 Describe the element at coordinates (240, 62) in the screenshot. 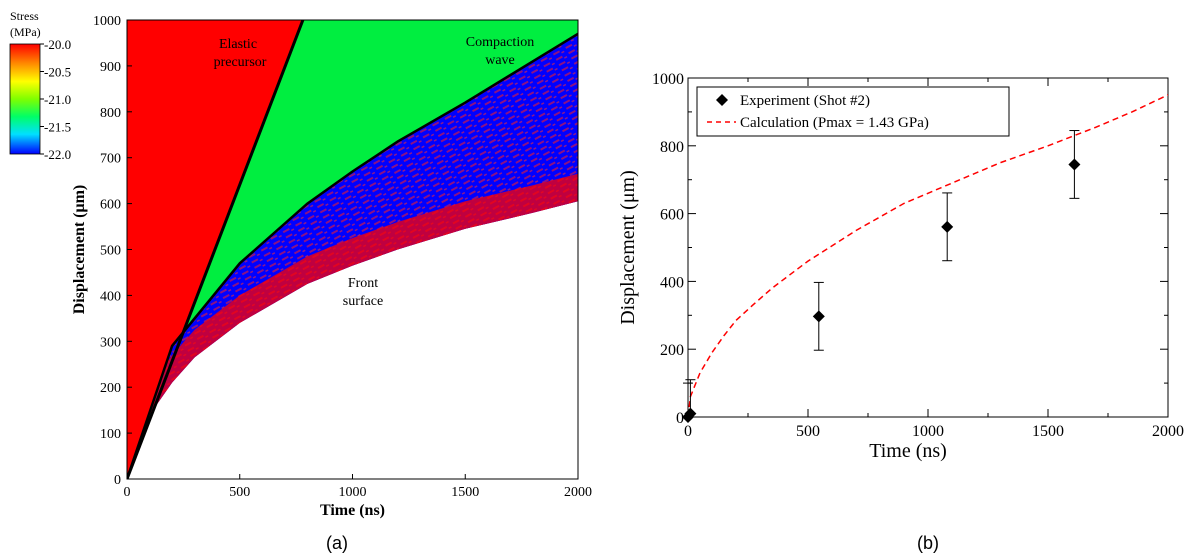

I see `elastic-precursor-label-2: precursor` at that location.